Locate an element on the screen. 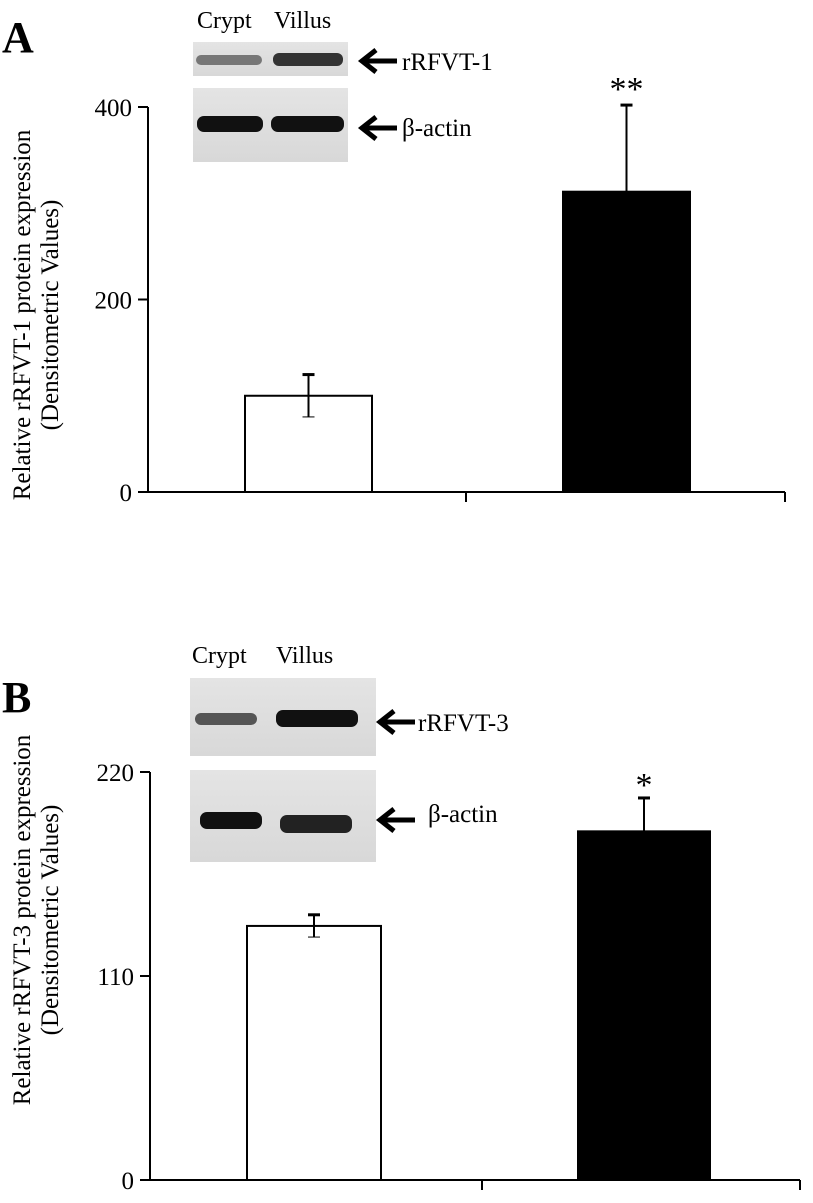 The image size is (813, 1203). y-tick-label: 110 is located at coordinates (115, 977).